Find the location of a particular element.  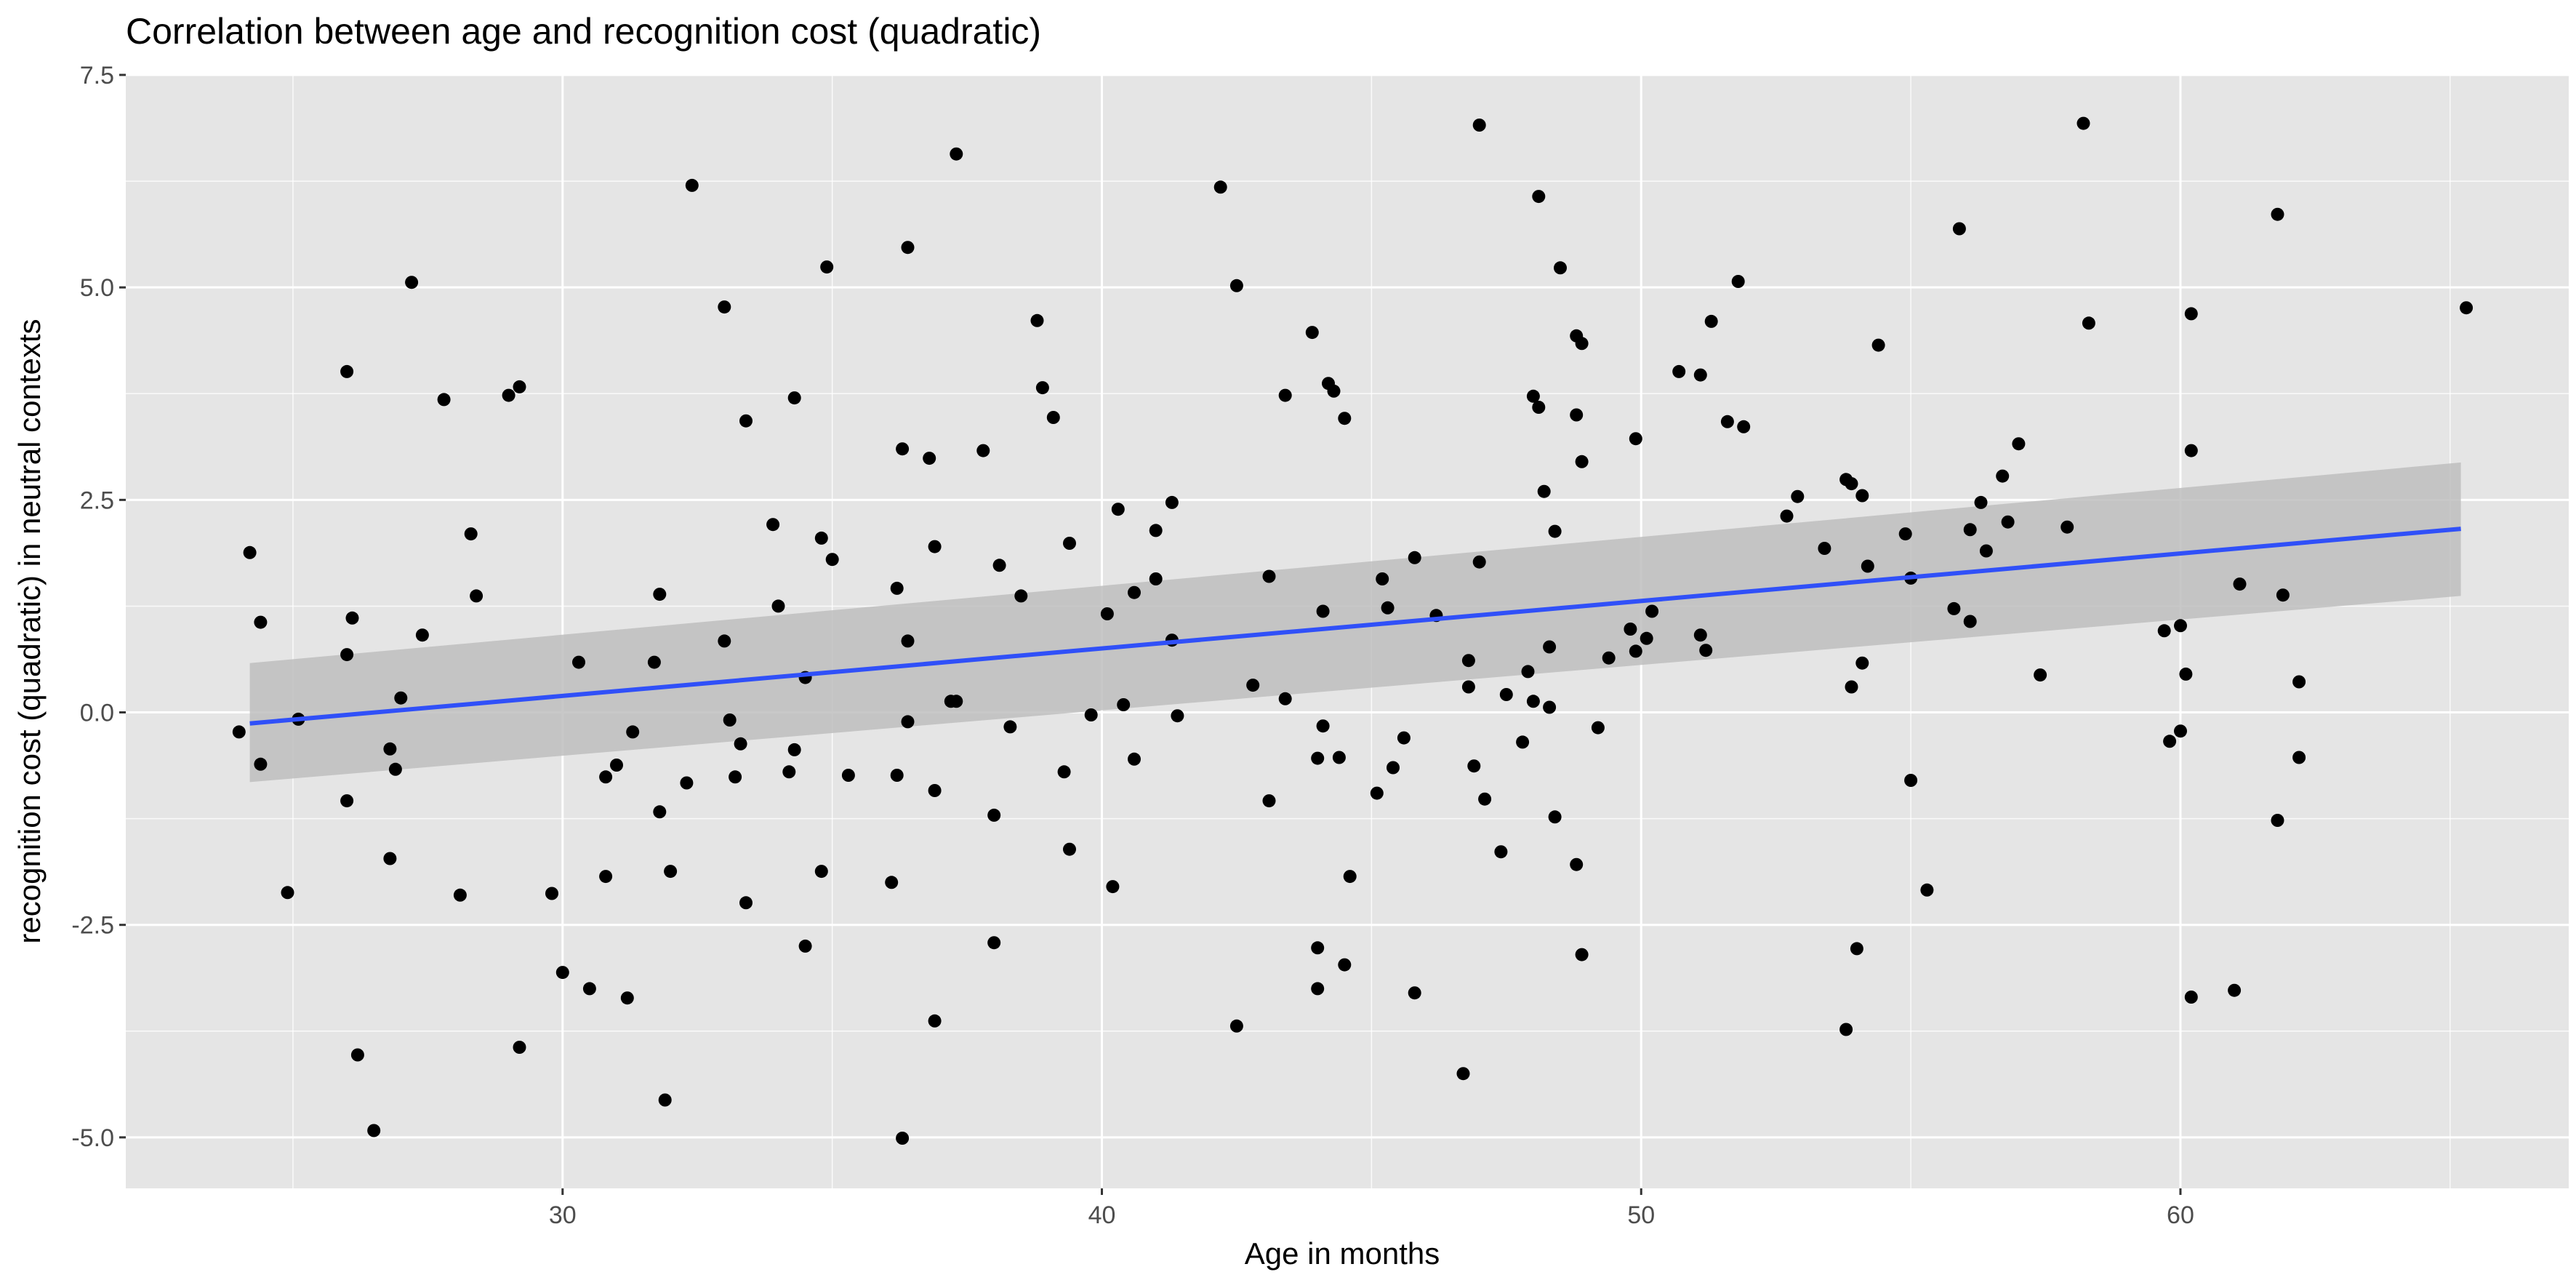

x-tick-label: 60 is located at coordinates (2180, 1215).